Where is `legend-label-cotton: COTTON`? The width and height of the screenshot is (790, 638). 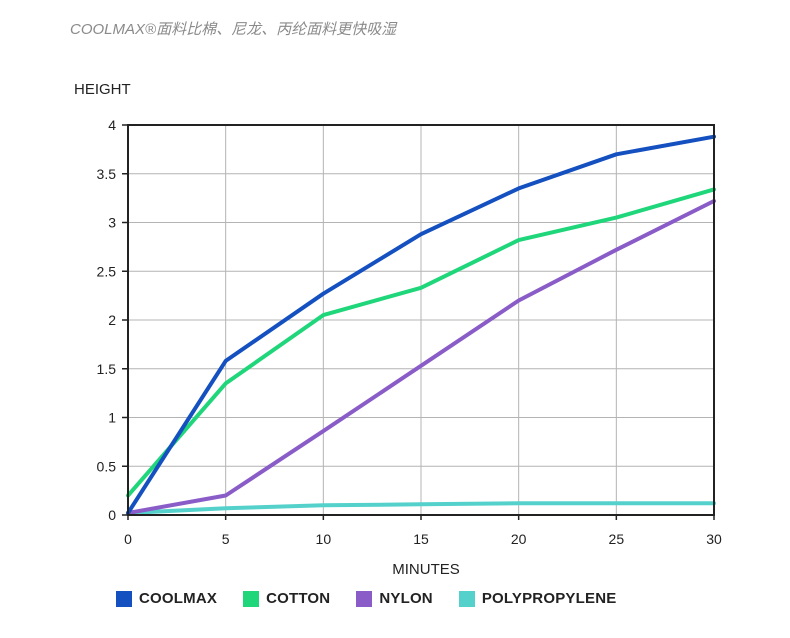
legend-label-cotton: COTTON is located at coordinates (298, 598).